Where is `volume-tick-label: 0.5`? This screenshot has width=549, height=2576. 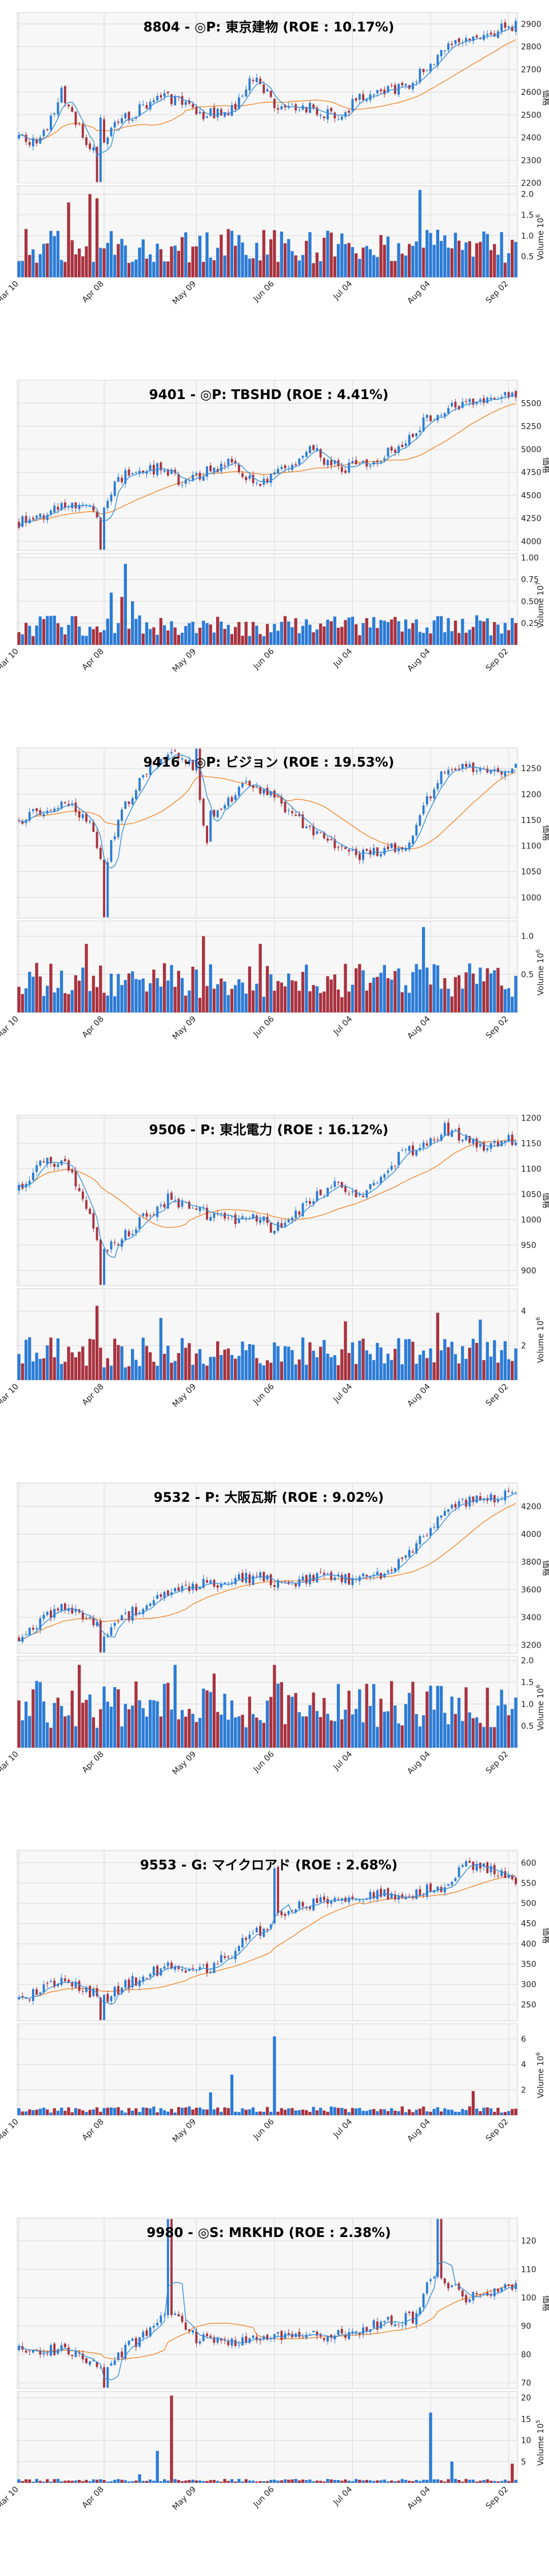
volume-tick-label: 0.5 is located at coordinates (527, 1726).